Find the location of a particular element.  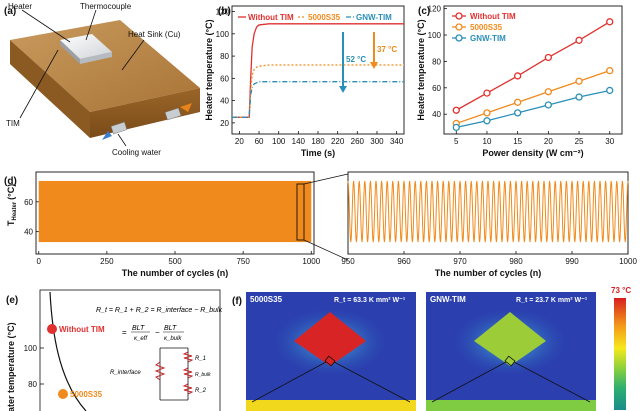

chart-d-right-series is located at coordinates (488, 211).